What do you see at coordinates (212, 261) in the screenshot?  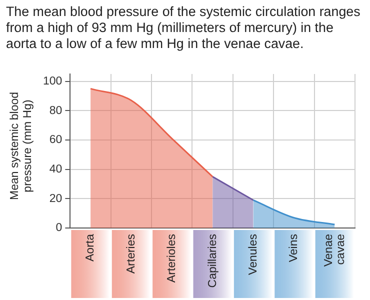 I see `x-tick-label: Capillaries` at bounding box center [212, 261].